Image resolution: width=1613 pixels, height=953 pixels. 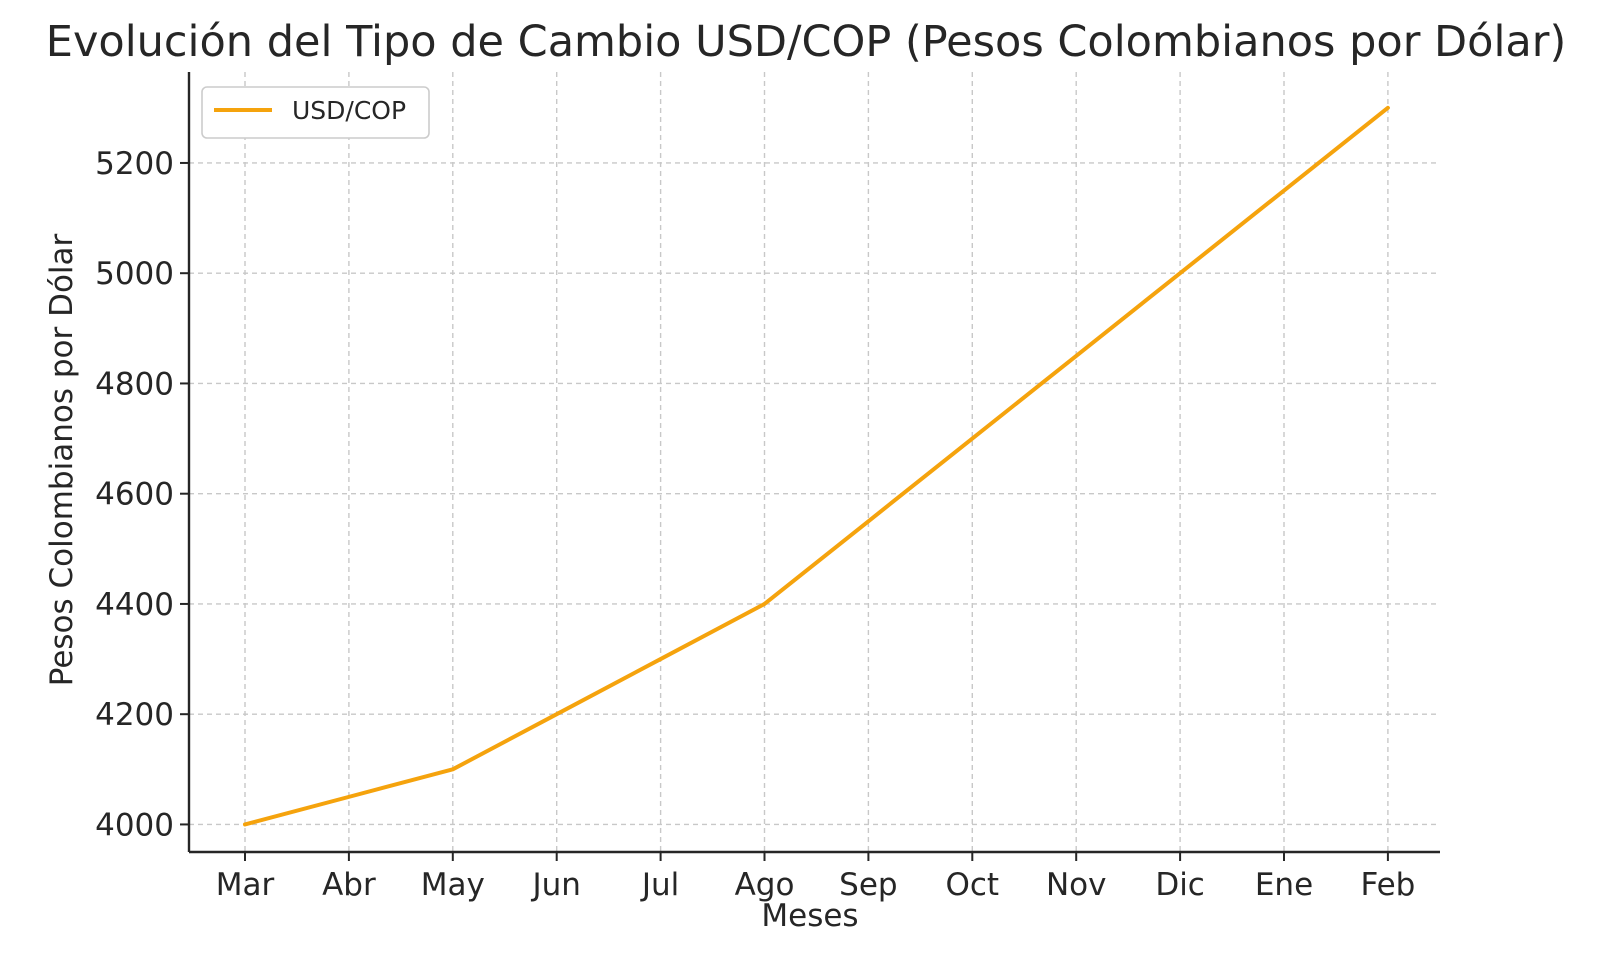 What do you see at coordinates (134, 605) in the screenshot?
I see `y-tick-label: 4400` at bounding box center [134, 605].